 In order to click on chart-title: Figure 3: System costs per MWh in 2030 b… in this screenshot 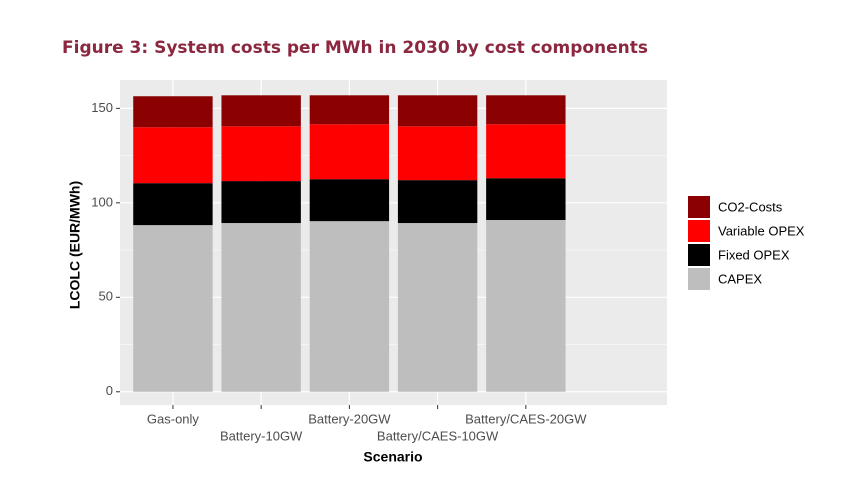, I will do `click(355, 48)`.